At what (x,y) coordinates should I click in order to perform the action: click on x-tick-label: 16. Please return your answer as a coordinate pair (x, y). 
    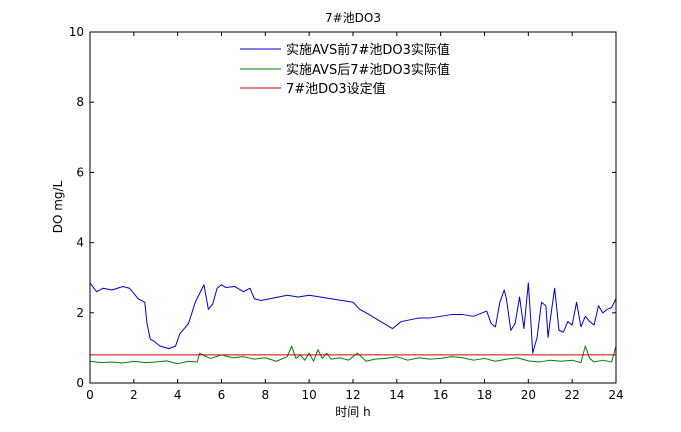
    Looking at the image, I should click on (440, 395).